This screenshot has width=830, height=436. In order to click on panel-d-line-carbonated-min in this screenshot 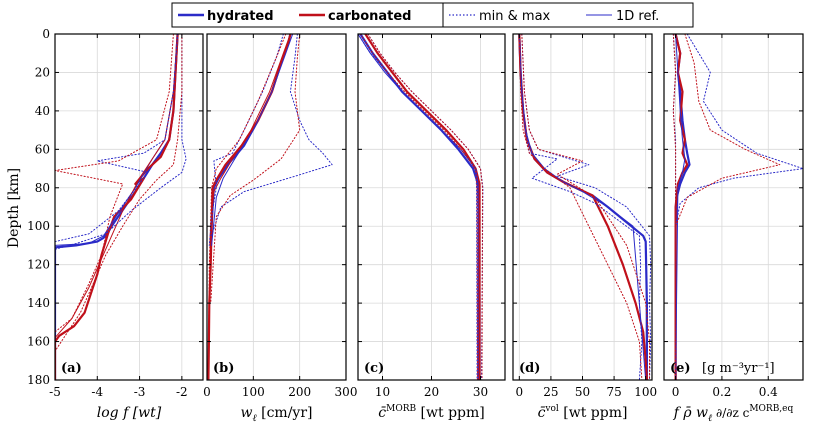, I will do `click(580, 207)`.